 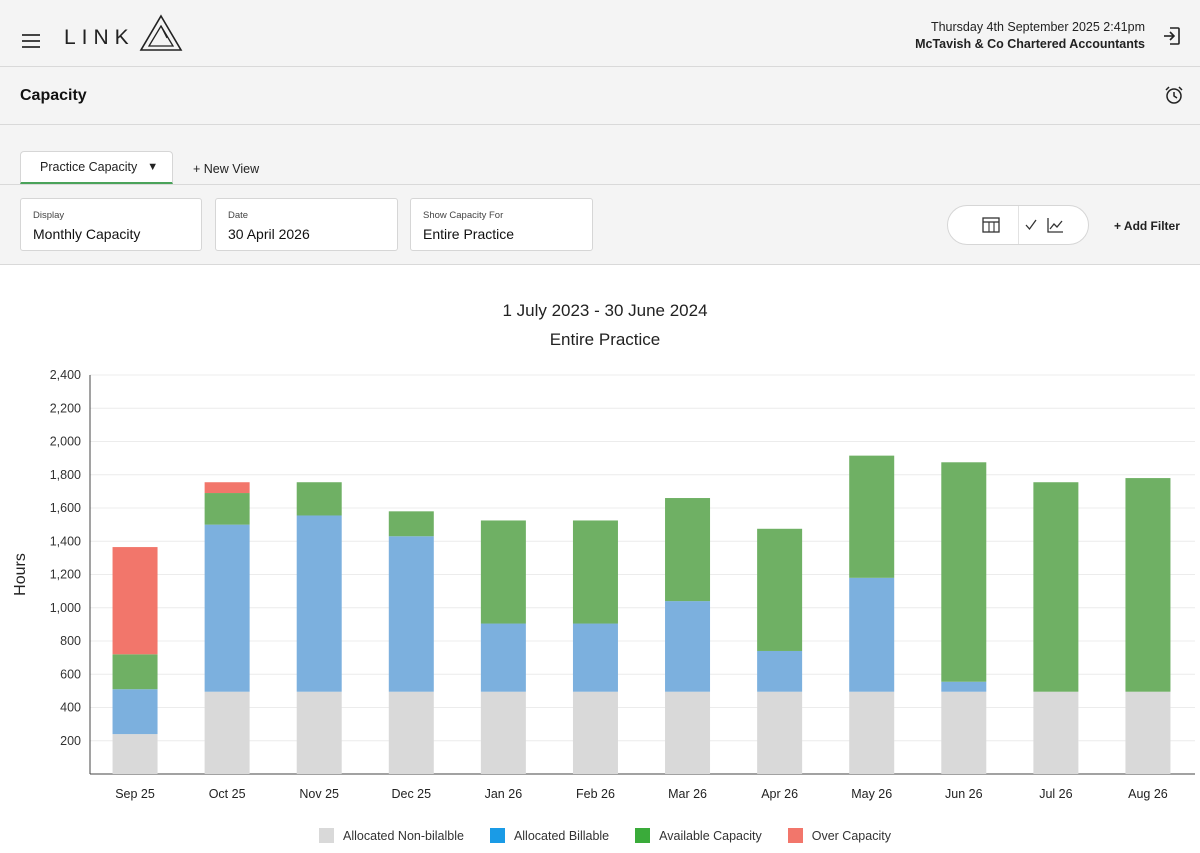 I want to click on tab-practice-capacity: Practice Capacity ▼, so click(x=96, y=167).